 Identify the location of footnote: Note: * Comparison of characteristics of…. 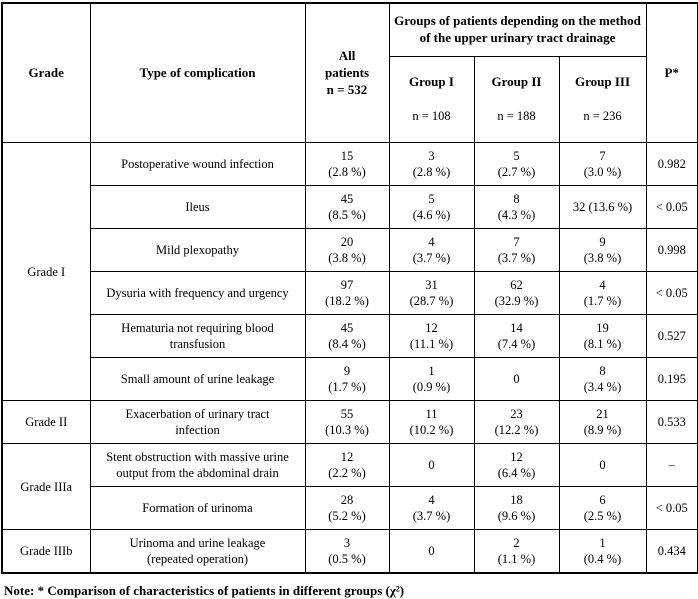
(204, 590).